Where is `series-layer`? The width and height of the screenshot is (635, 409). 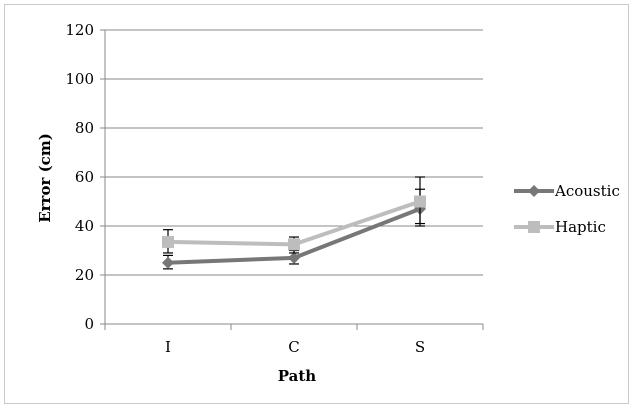
series-layer is located at coordinates (294, 223).